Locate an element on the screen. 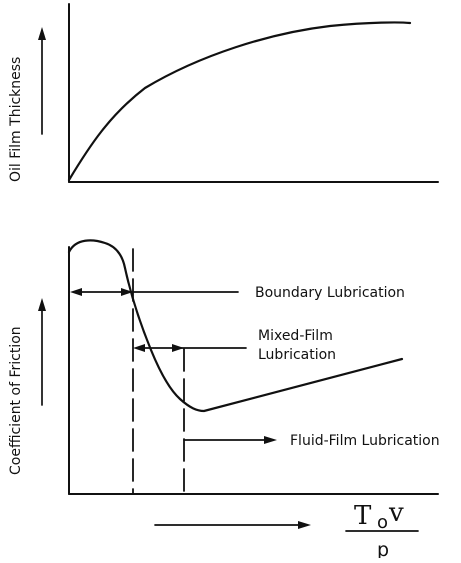  x-direction-arrow-head is located at coordinates (304, 525).